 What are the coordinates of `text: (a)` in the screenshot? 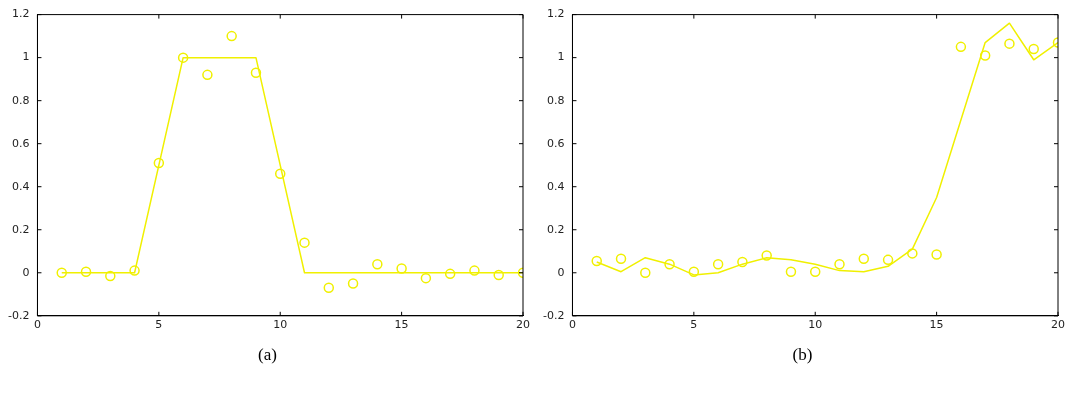 It's located at (267, 355).